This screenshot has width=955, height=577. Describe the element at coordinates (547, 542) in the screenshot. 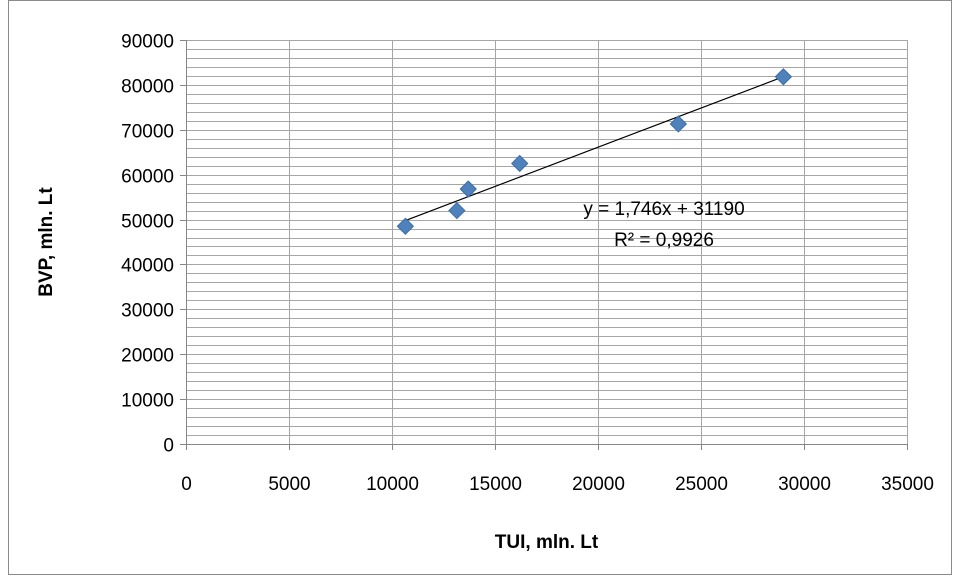

I see `x-axis-title: TUI, mln. Lt` at that location.